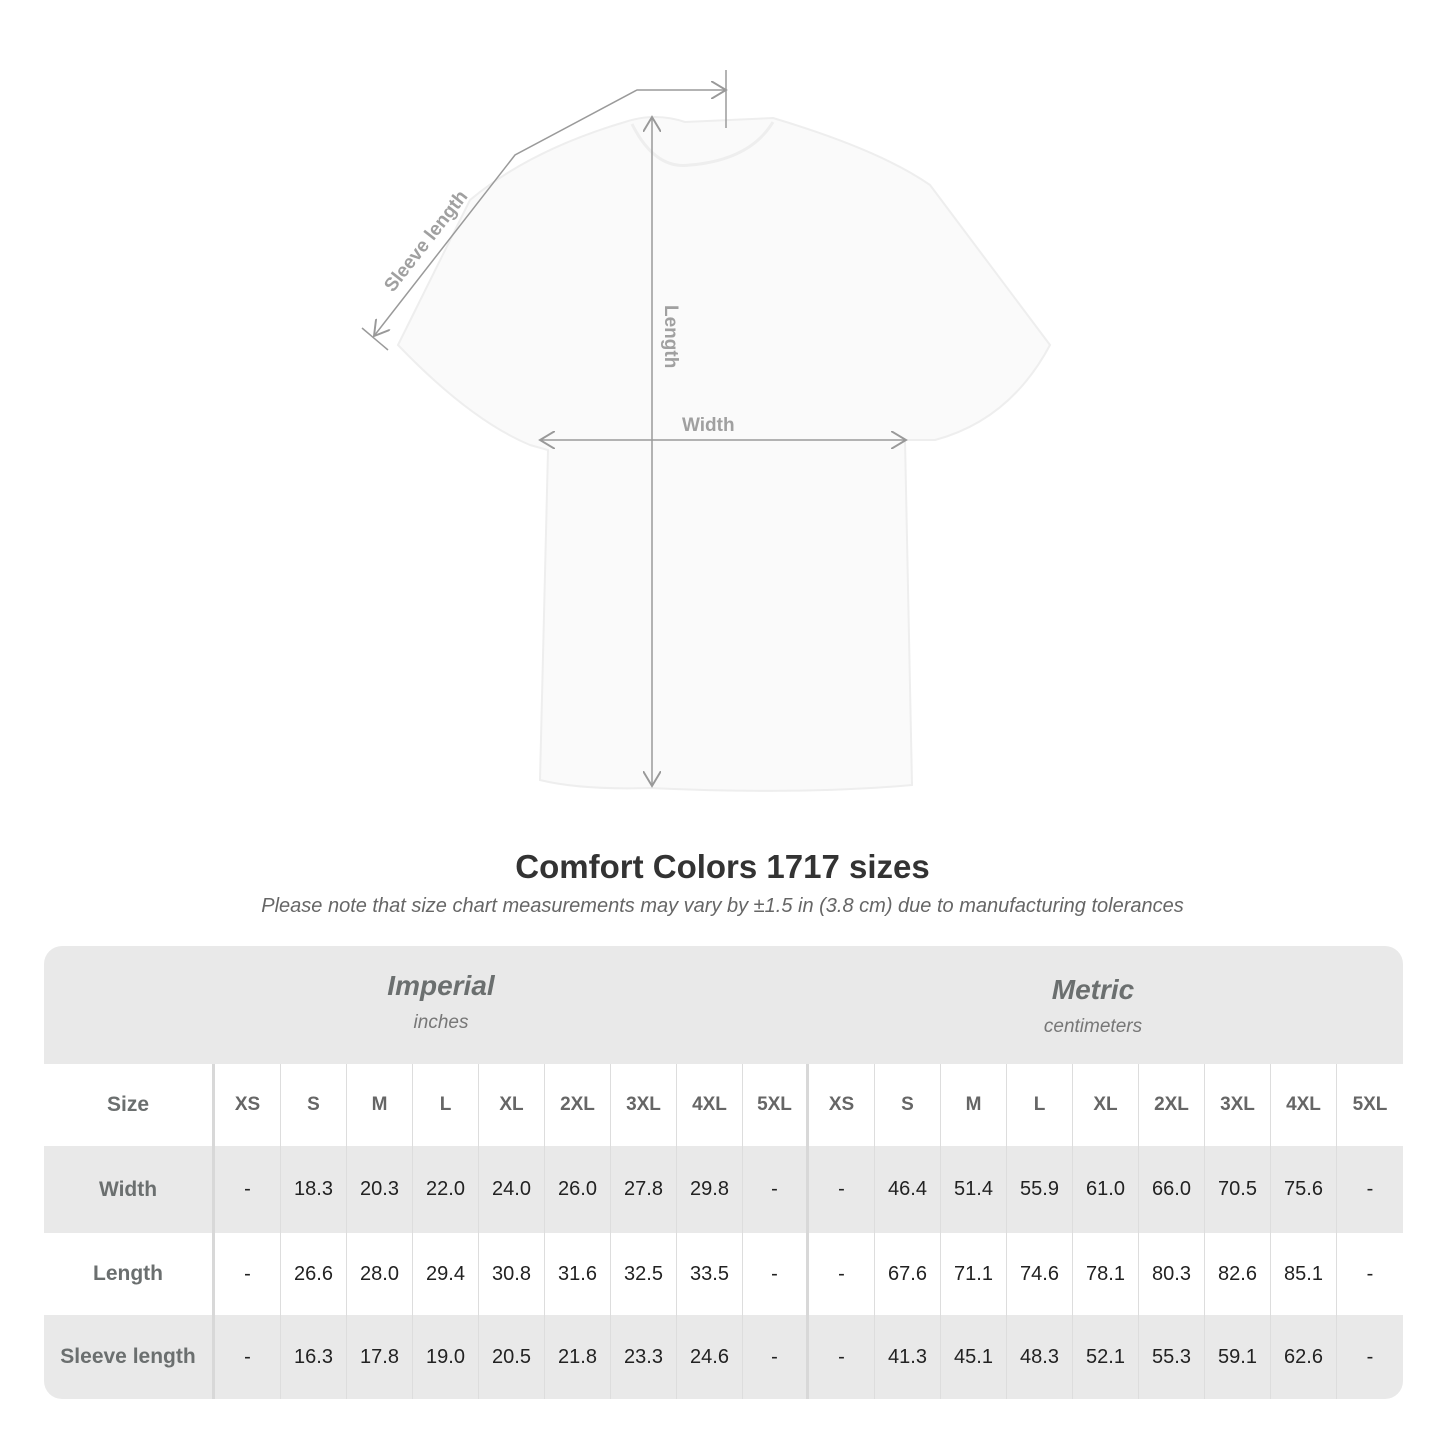  I want to click on value-cell: 78.1, so click(1106, 1274).